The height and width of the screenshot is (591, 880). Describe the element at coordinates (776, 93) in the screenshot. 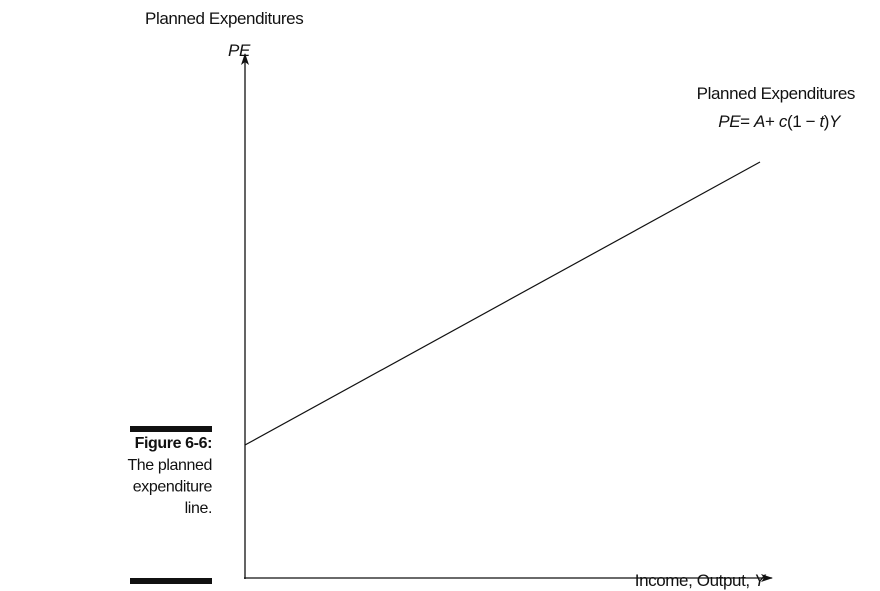

I see `line-label: Planned Expenditures` at that location.